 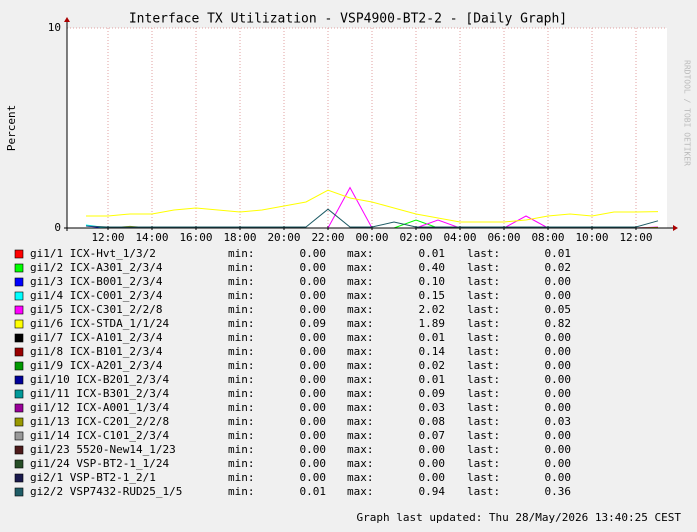 What do you see at coordinates (415, 237) in the screenshot?
I see `x-tick-label: 02:00` at bounding box center [415, 237].